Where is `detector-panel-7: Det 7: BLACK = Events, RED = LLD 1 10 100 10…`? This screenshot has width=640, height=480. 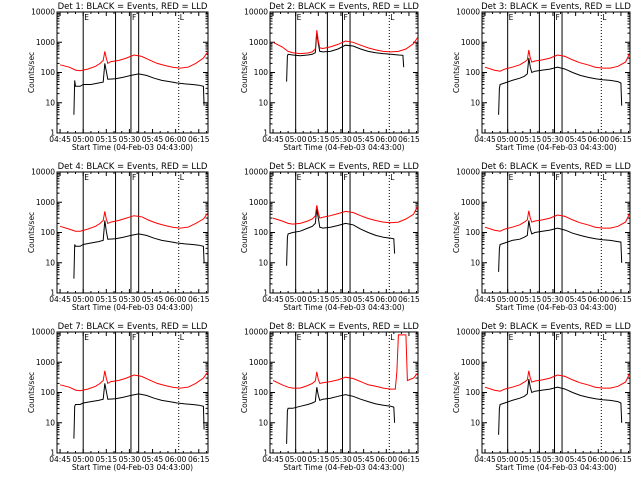
detector-panel-7: Det 7: BLACK = Events, RED = LLD 1 10 100 10… is located at coordinates (118, 397).